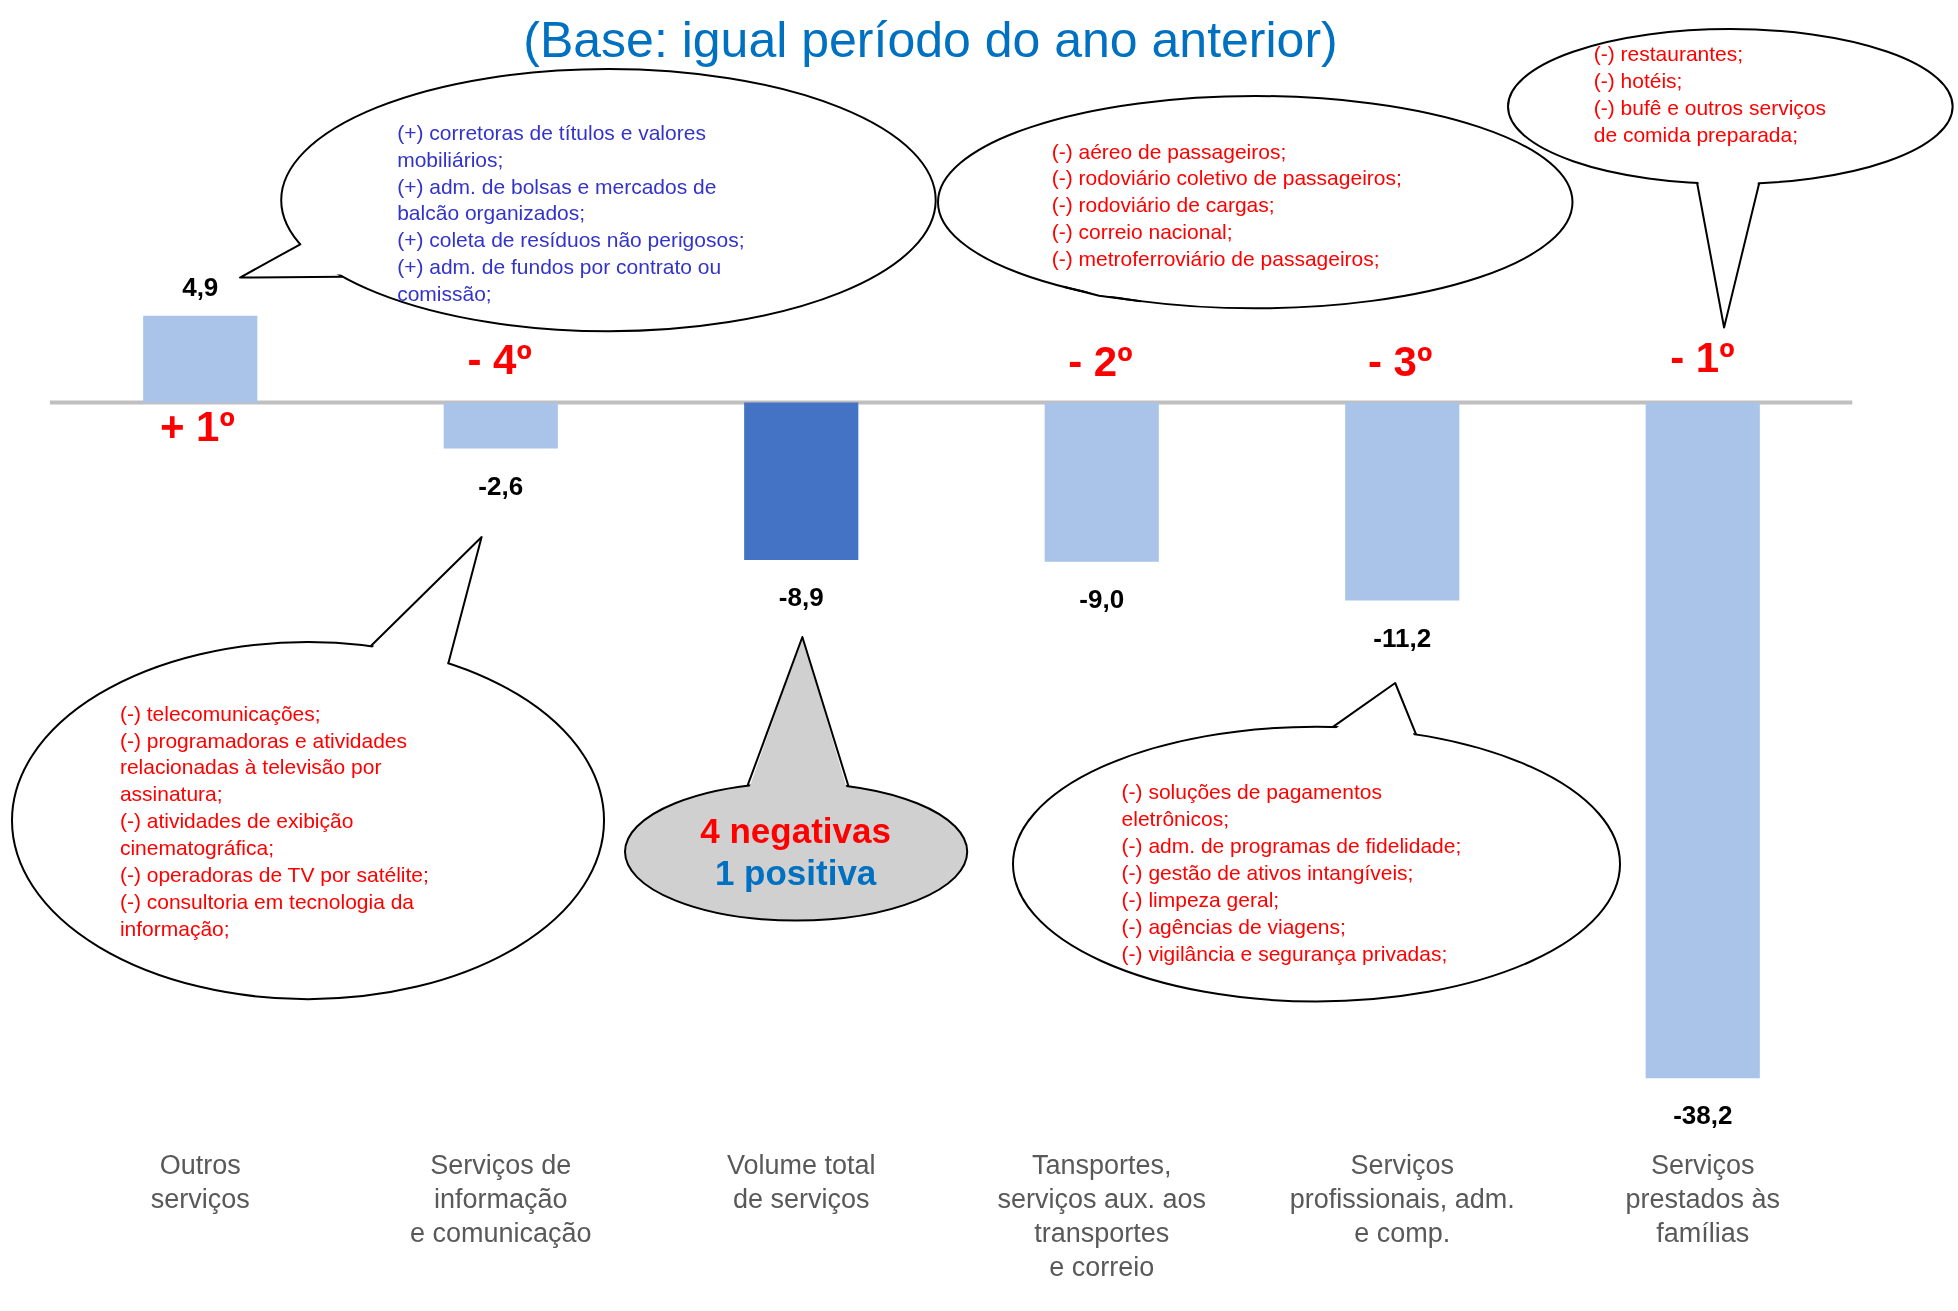 This screenshot has height=1311, width=1958. What do you see at coordinates (1100, 362) in the screenshot?
I see `annotation: - 2º` at bounding box center [1100, 362].